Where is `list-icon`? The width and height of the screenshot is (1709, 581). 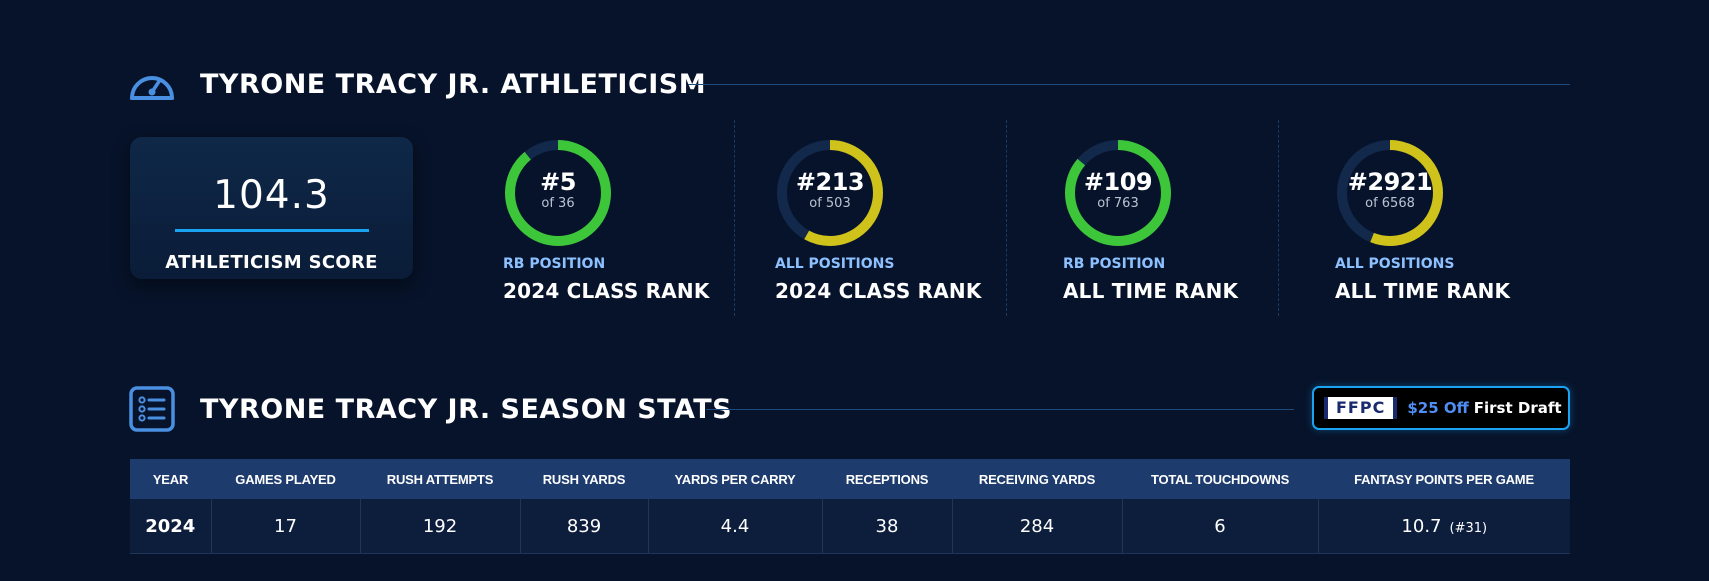 list-icon is located at coordinates (152, 409).